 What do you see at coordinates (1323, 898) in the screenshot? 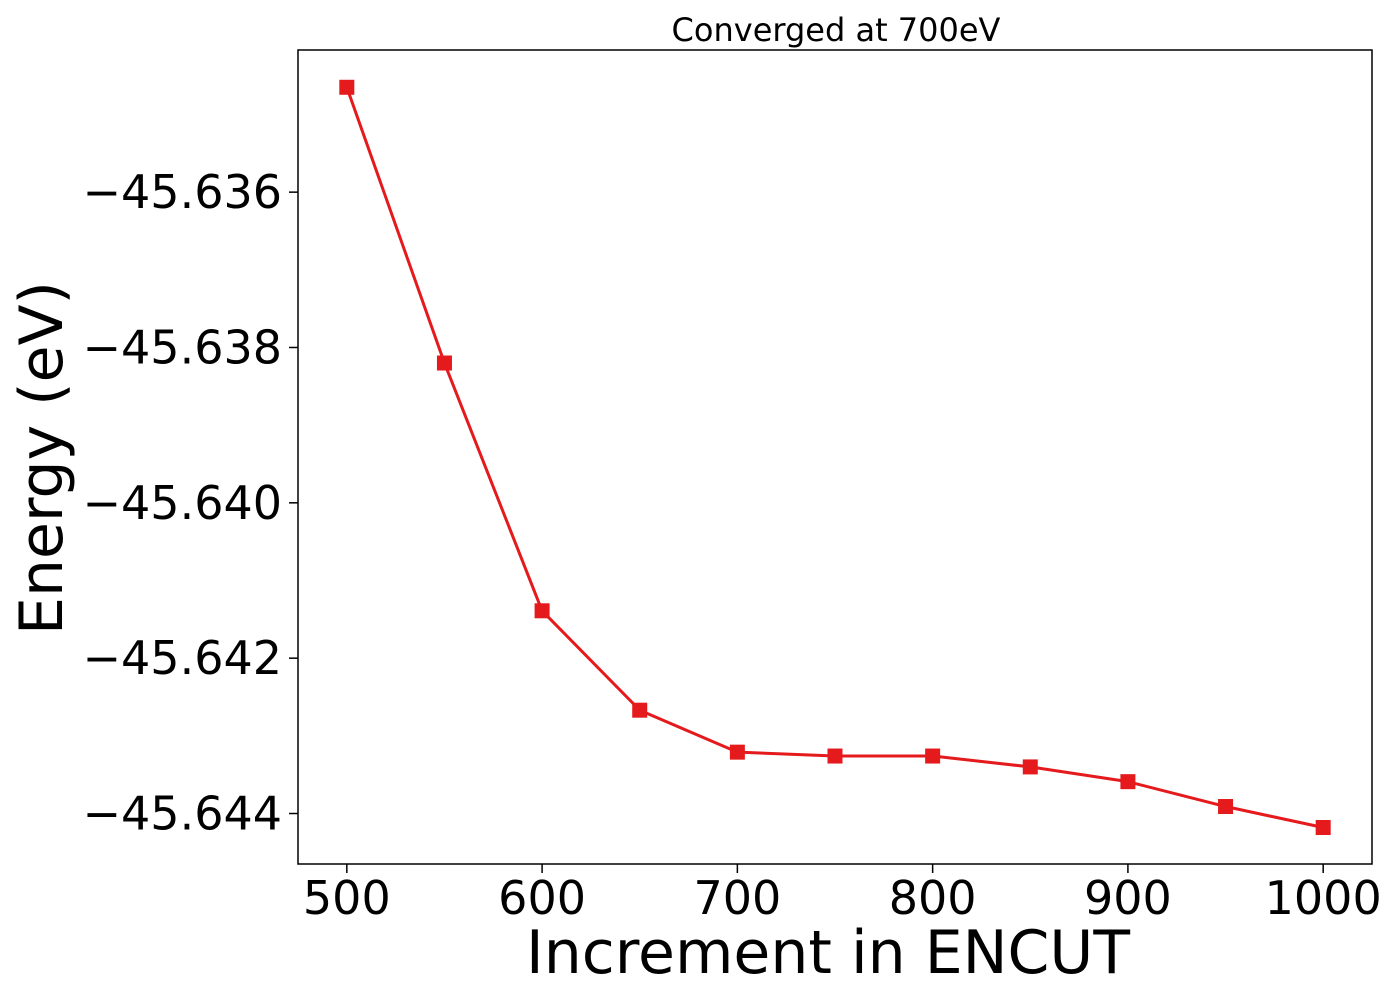
I see `x-tick-label: 1000` at bounding box center [1323, 898].